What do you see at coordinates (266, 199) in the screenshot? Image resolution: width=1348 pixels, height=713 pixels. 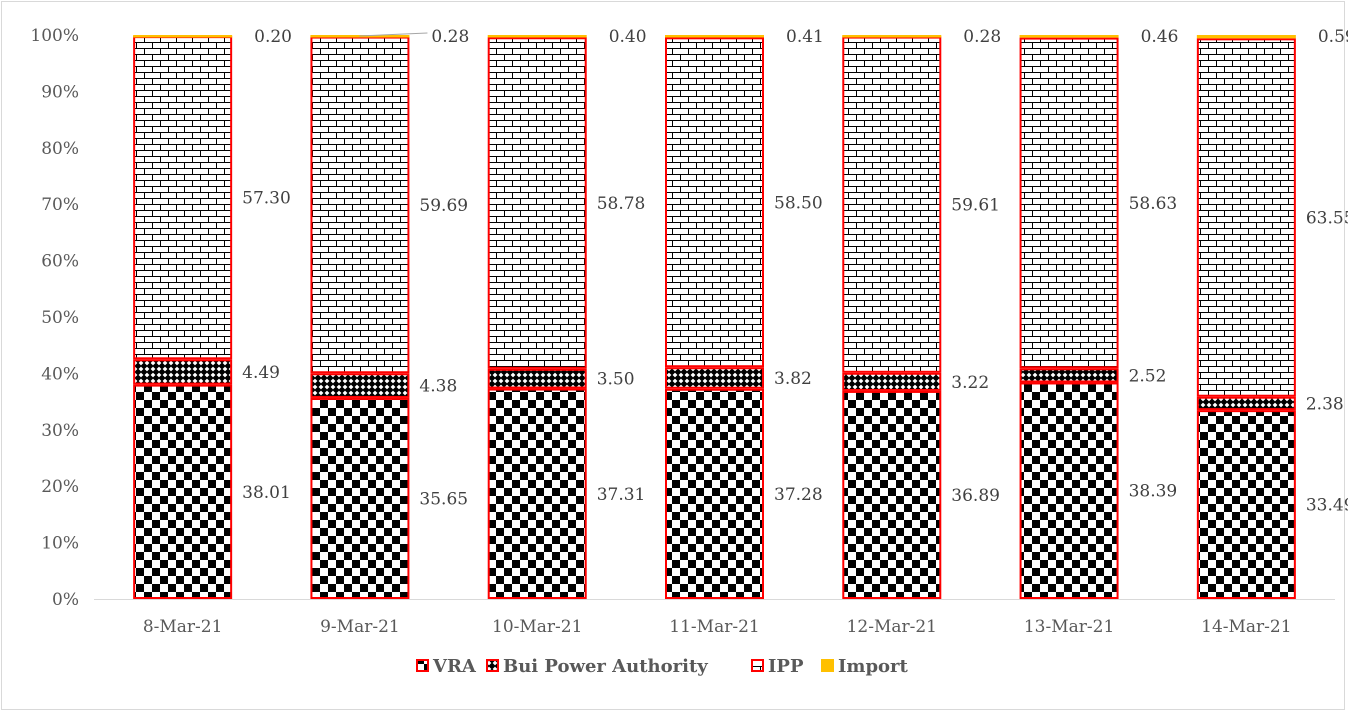 I see `data-label-ipp: 57.30` at bounding box center [266, 199].